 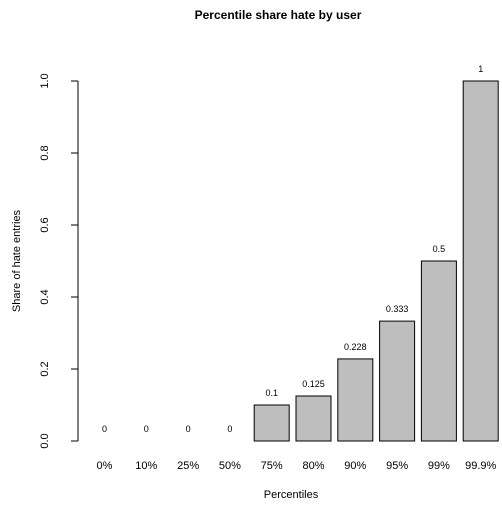 I want to click on y-tick-label: 0.0, so click(x=45, y=440).